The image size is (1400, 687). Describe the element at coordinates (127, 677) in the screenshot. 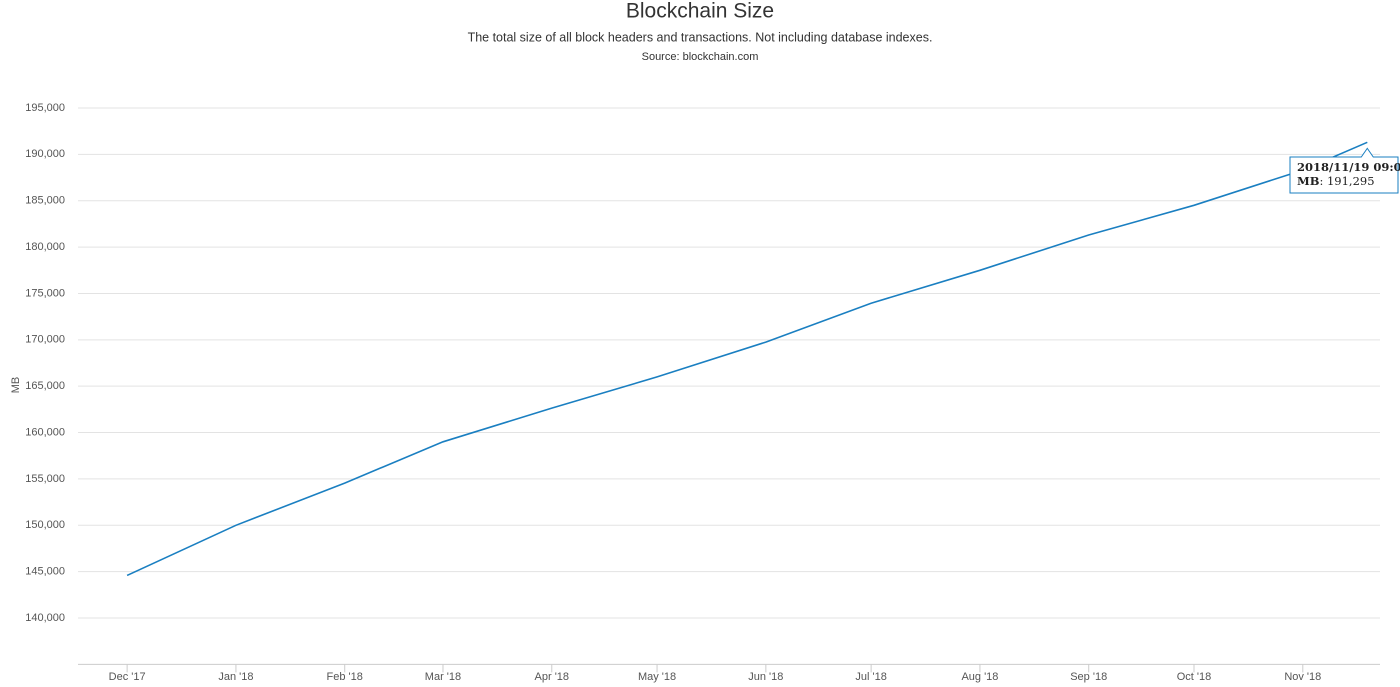

I see `x-tick-label: Dec '17` at that location.